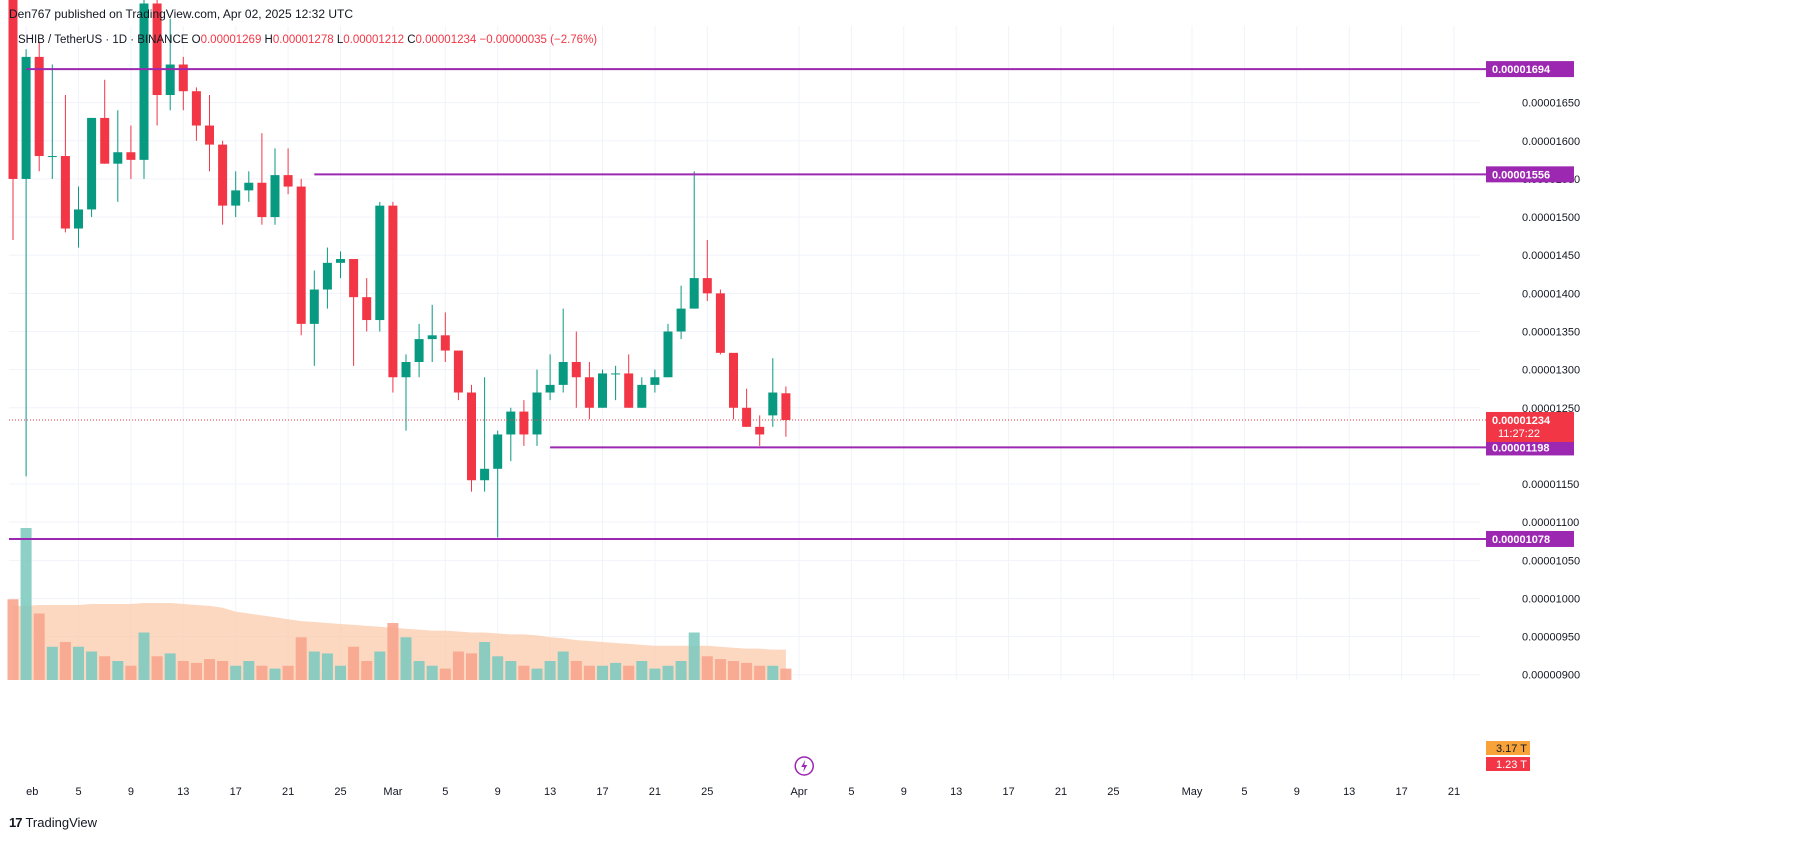 This screenshot has height=841, width=1794. I want to click on tradingview-logo-icon: 17, so click(16, 822).